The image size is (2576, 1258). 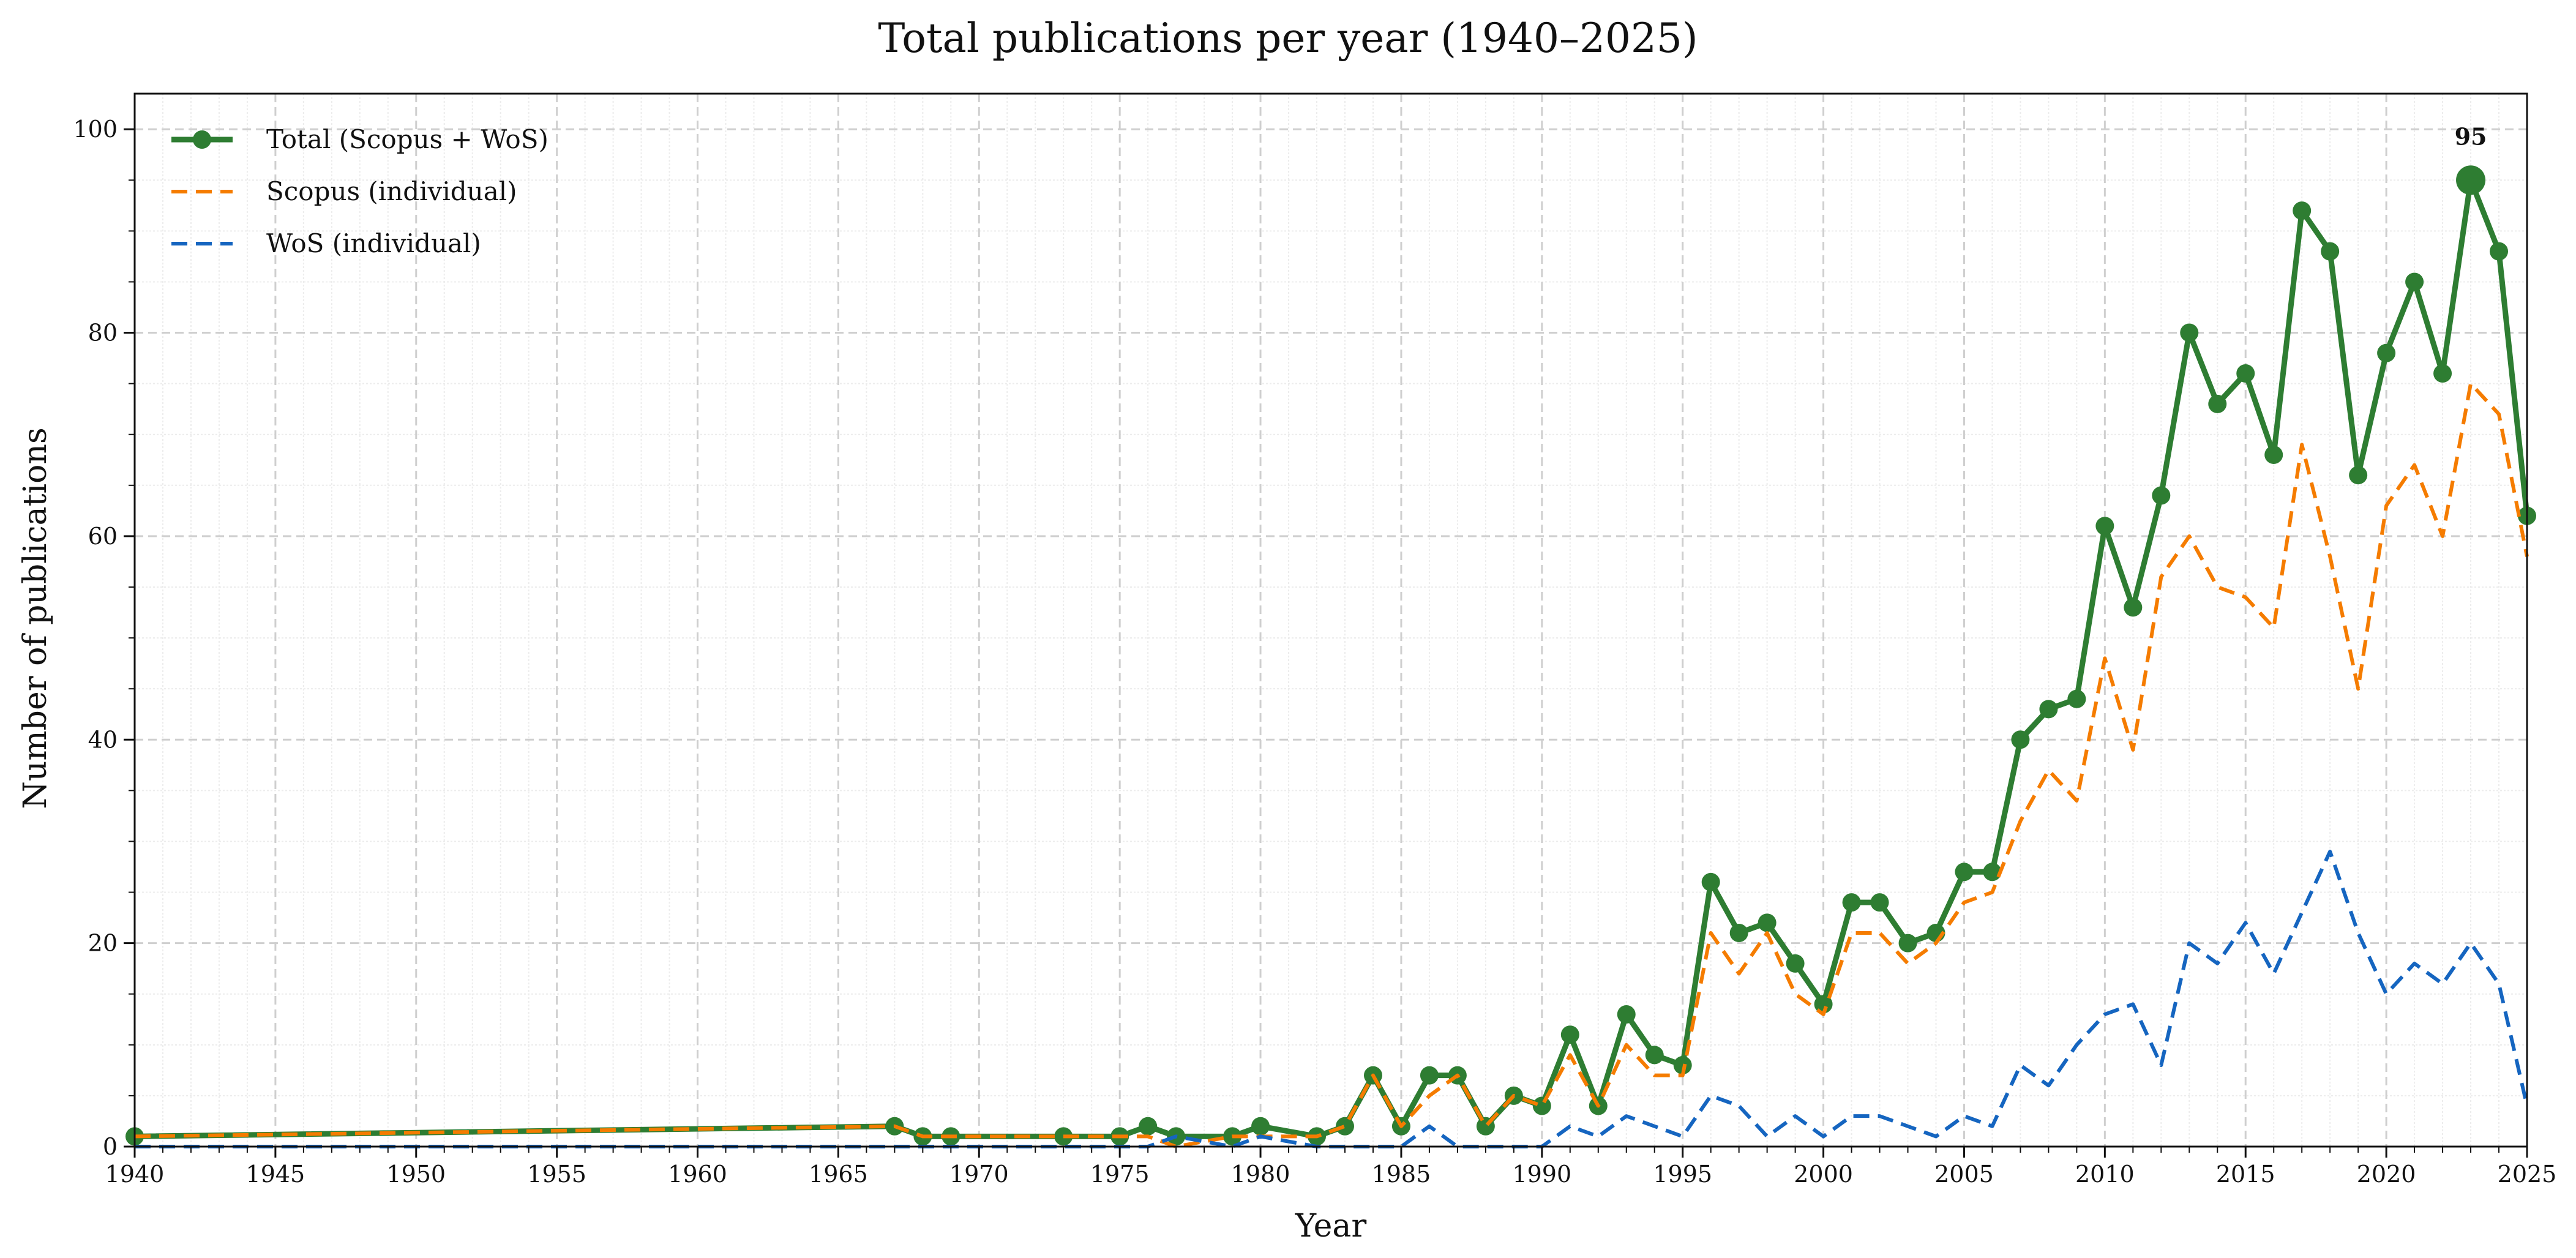 I want to click on legend-label-2: WoS (individual), so click(x=374, y=243).